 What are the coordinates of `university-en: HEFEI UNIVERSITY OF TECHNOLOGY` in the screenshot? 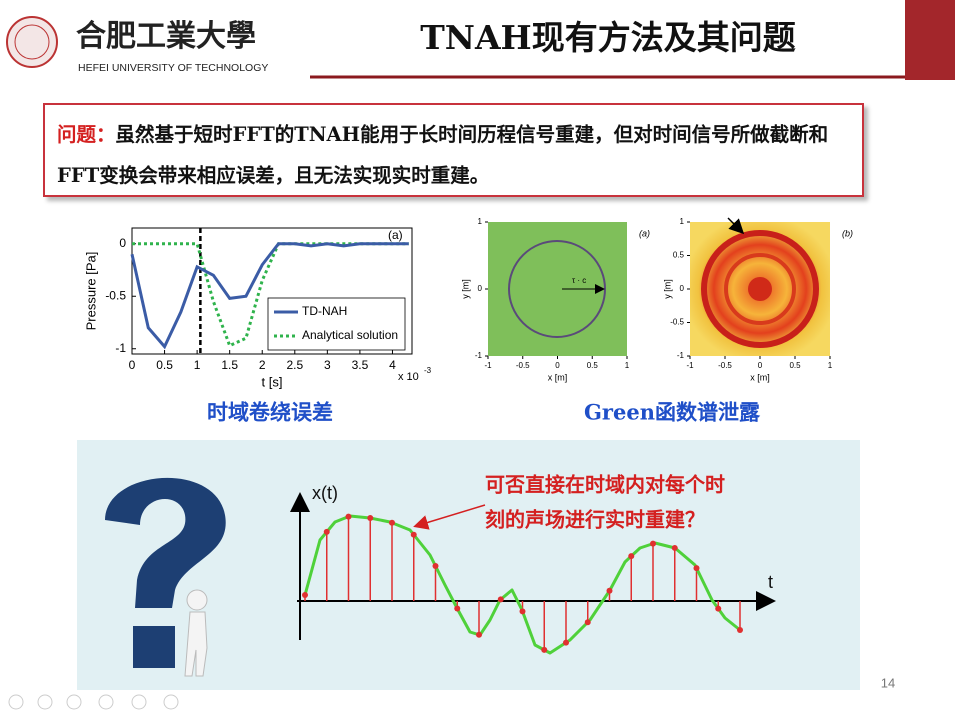 It's located at (173, 68).